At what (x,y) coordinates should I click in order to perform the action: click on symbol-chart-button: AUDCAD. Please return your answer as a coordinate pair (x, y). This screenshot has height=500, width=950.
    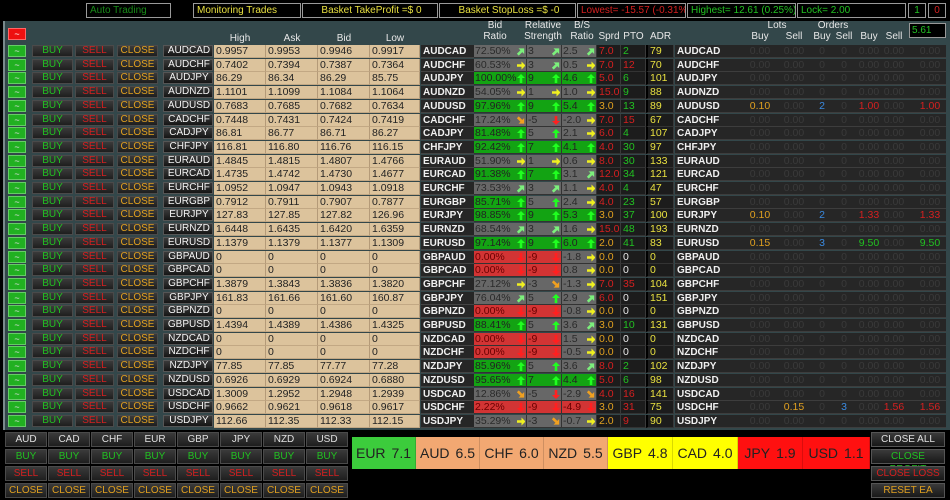
    Looking at the image, I should click on (188, 51).